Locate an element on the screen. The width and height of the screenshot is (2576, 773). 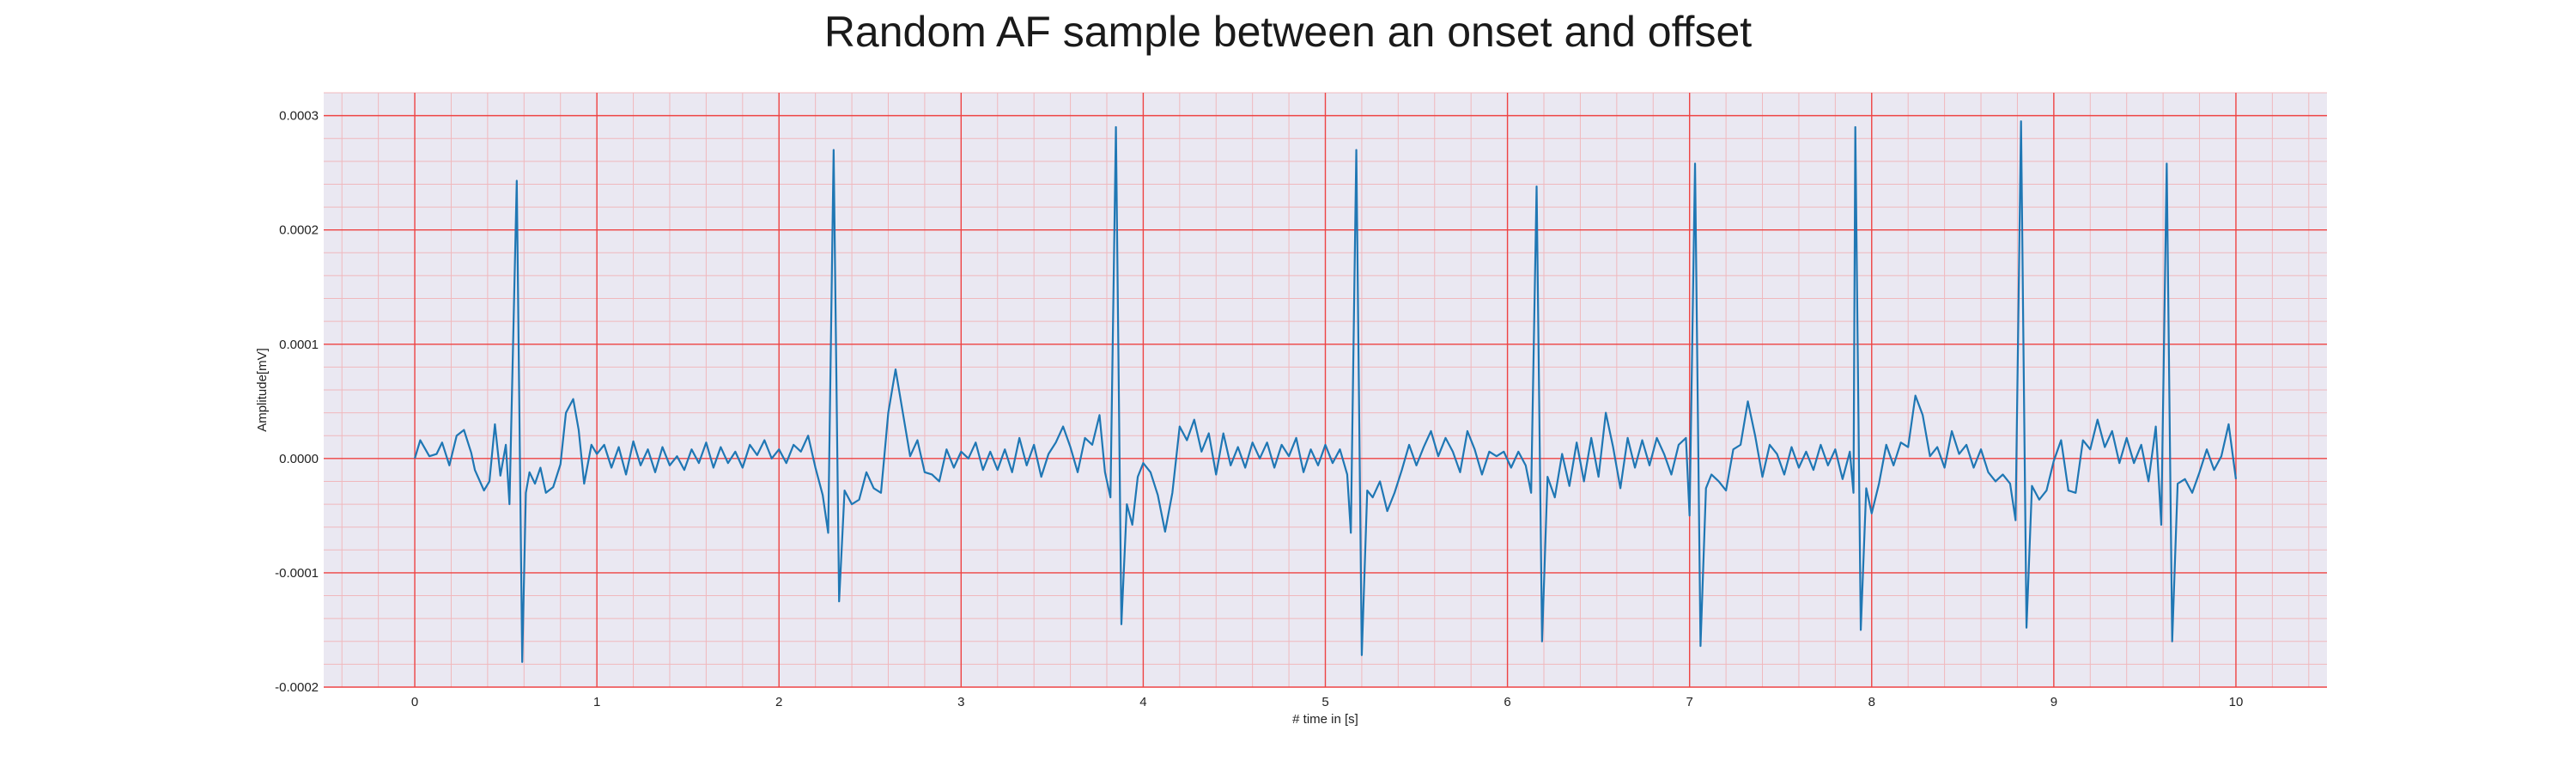
x-tick-label: 2 is located at coordinates (779, 702).